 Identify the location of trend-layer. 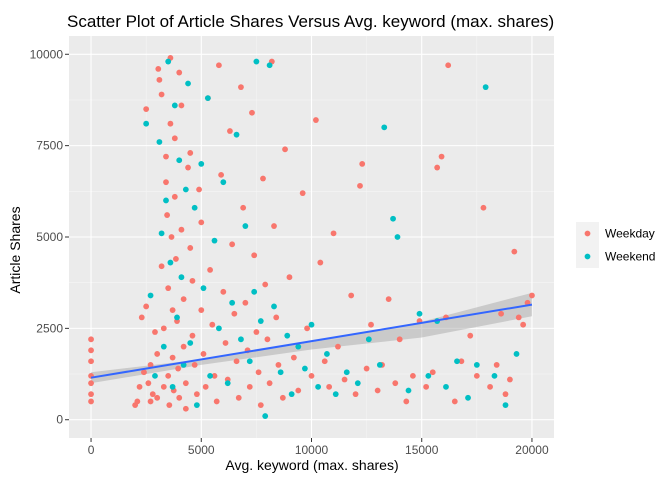
(311, 341).